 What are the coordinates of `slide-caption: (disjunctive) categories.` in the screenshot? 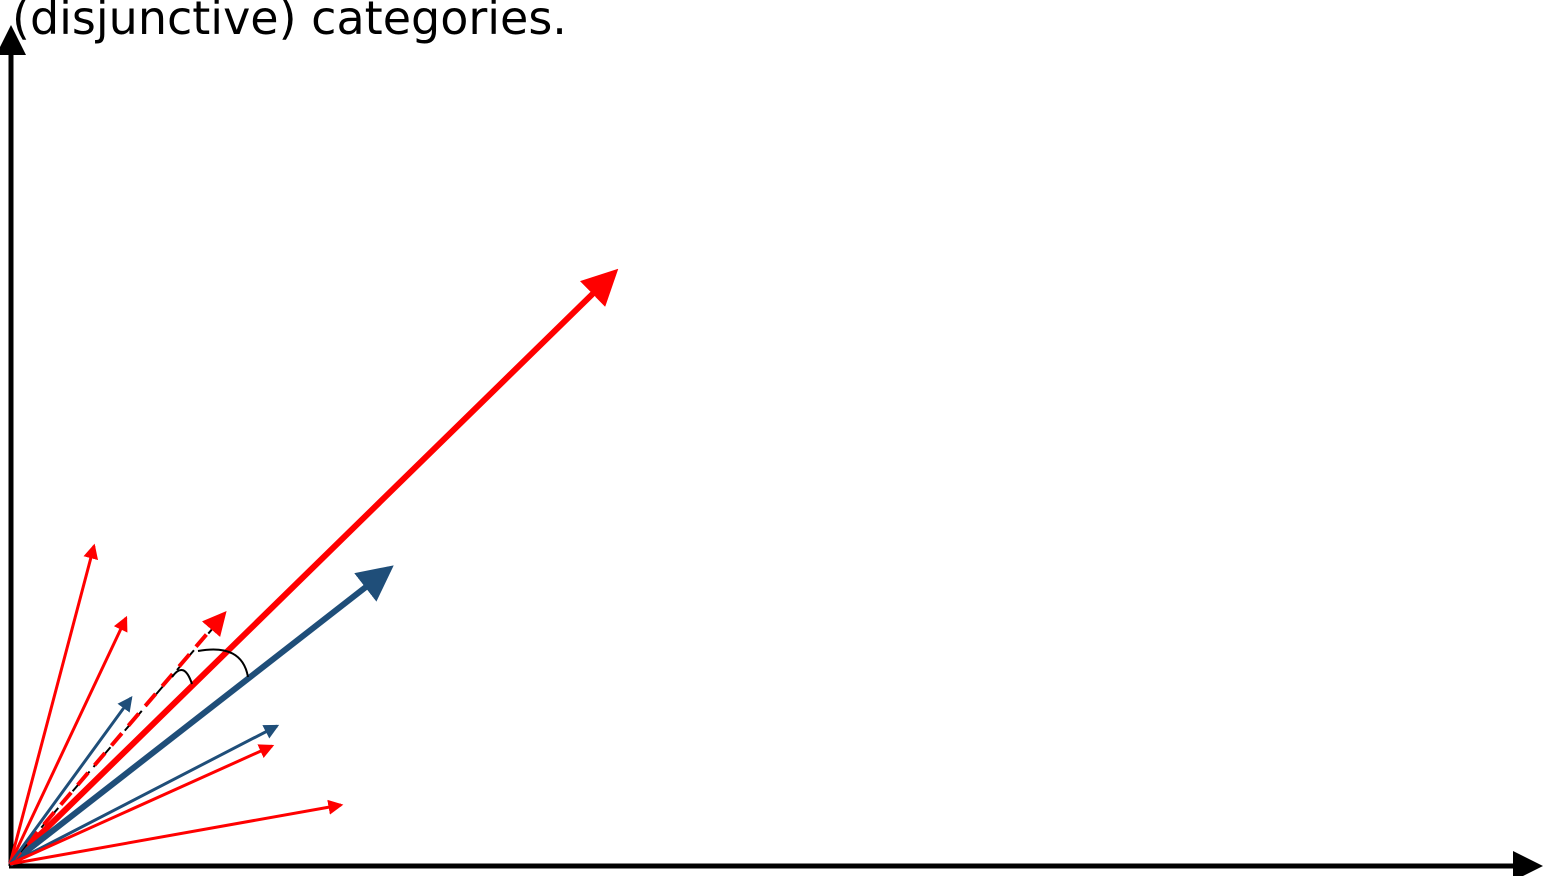 It's located at (289, 22).